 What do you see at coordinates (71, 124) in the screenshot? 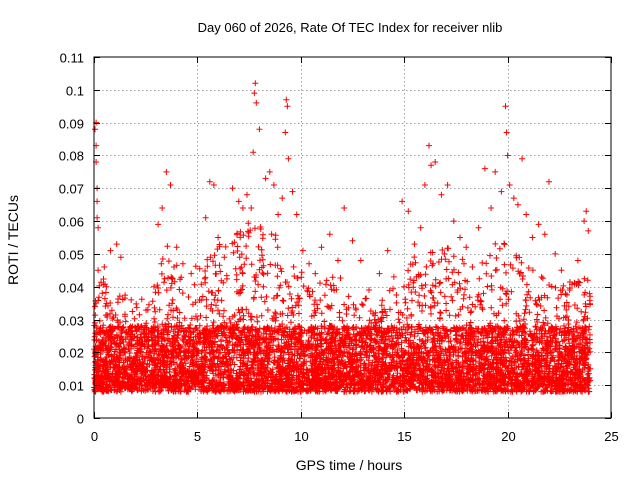
I see `y-tick-label: 0.09` at bounding box center [71, 124].